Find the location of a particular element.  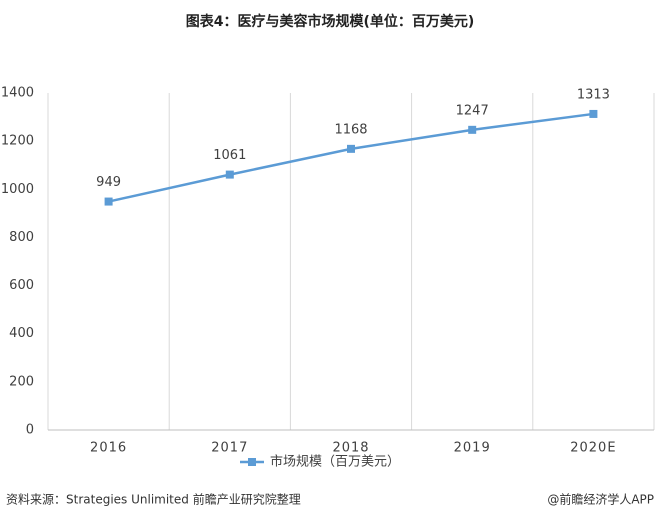

source-note: 资料来源：Strategies Unlimited 前瞻产业研究院整理 is located at coordinates (153, 499).